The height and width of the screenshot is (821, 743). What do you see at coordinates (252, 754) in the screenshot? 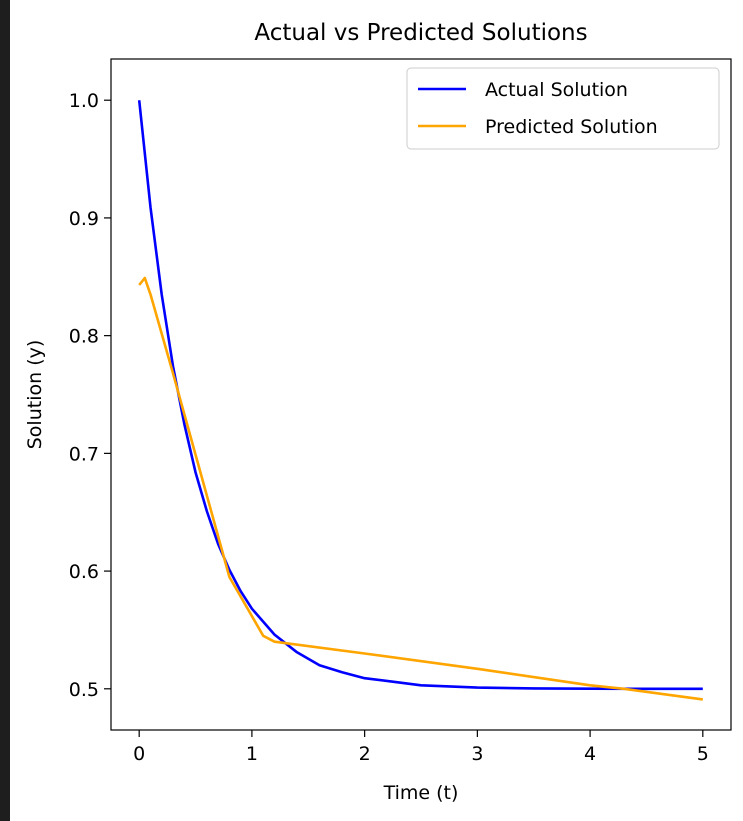
I see `x-tick-label: 1` at bounding box center [252, 754].